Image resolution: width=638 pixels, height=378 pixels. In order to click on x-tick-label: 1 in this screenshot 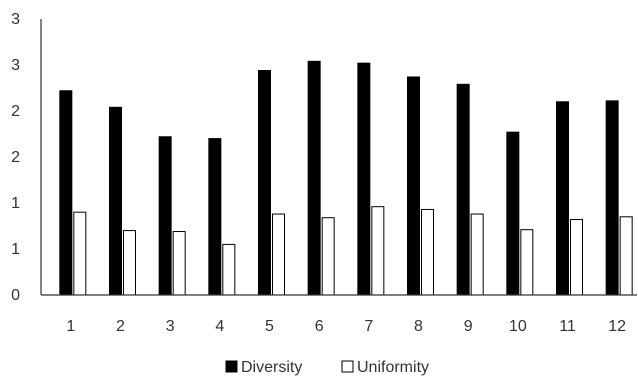, I will do `click(70, 326)`.